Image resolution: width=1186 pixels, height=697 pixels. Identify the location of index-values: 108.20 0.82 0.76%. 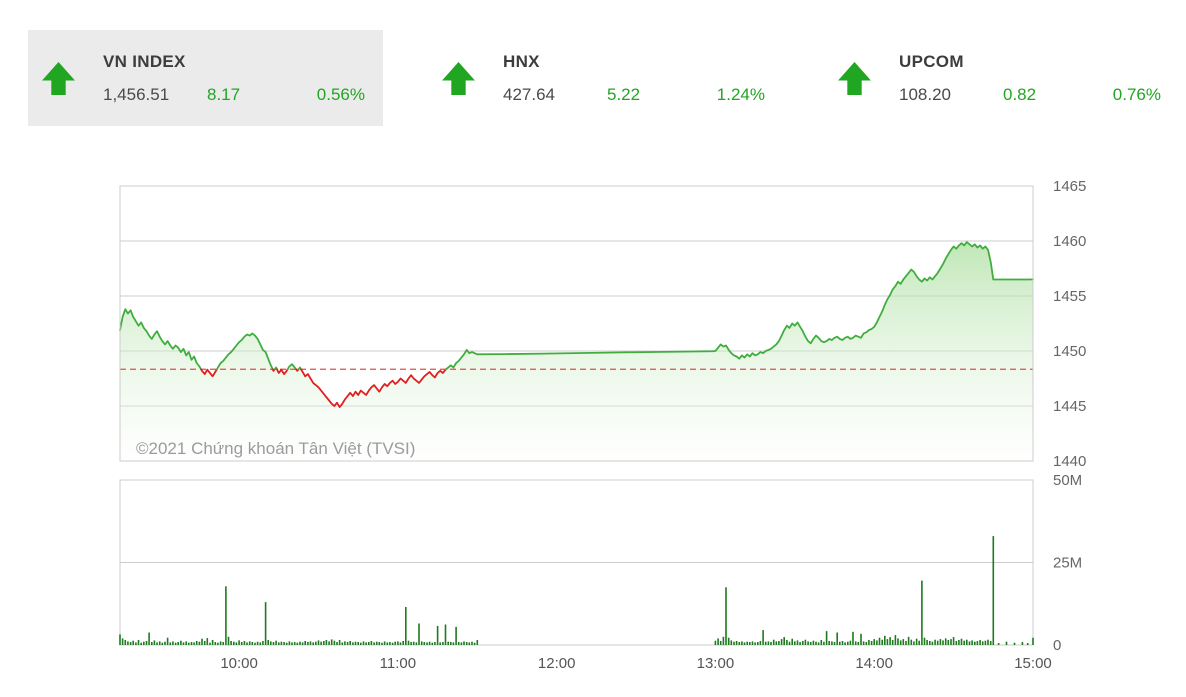
(1030, 95).